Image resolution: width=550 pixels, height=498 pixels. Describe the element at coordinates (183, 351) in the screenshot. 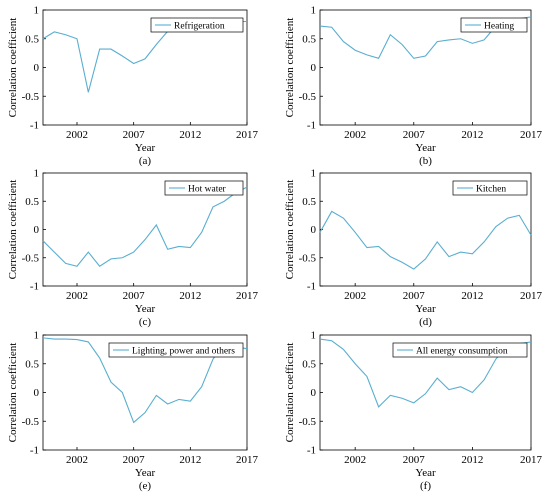

I see `legend-label: Lighting, power and others` at that location.